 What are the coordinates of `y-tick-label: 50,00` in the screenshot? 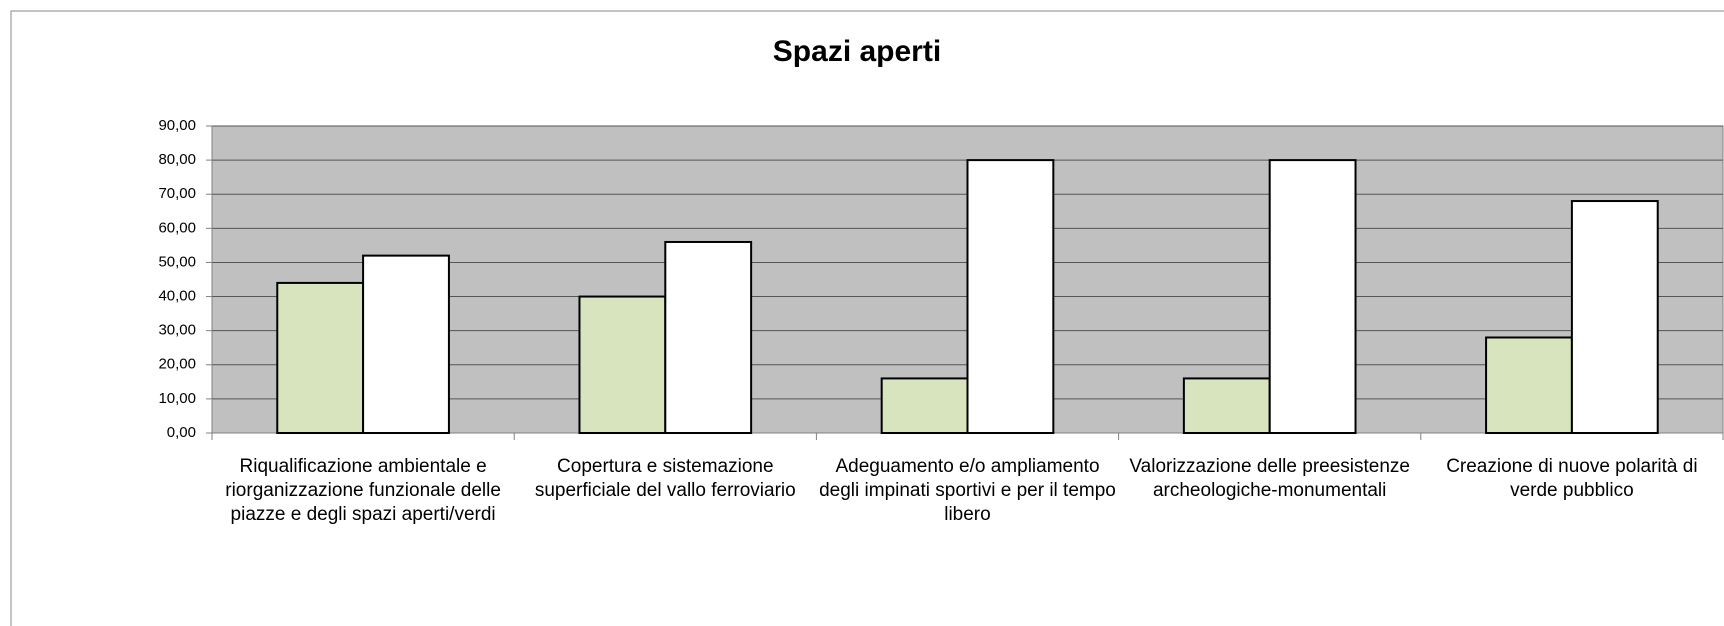 It's located at (177, 261).